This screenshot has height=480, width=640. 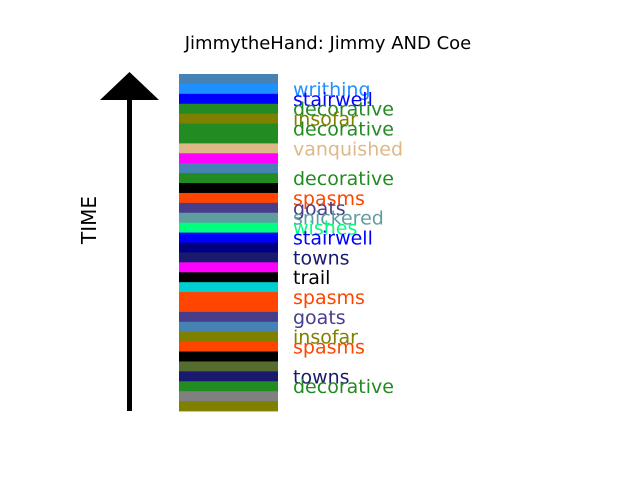 I want to click on time-arrow-head, so click(x=129, y=86).